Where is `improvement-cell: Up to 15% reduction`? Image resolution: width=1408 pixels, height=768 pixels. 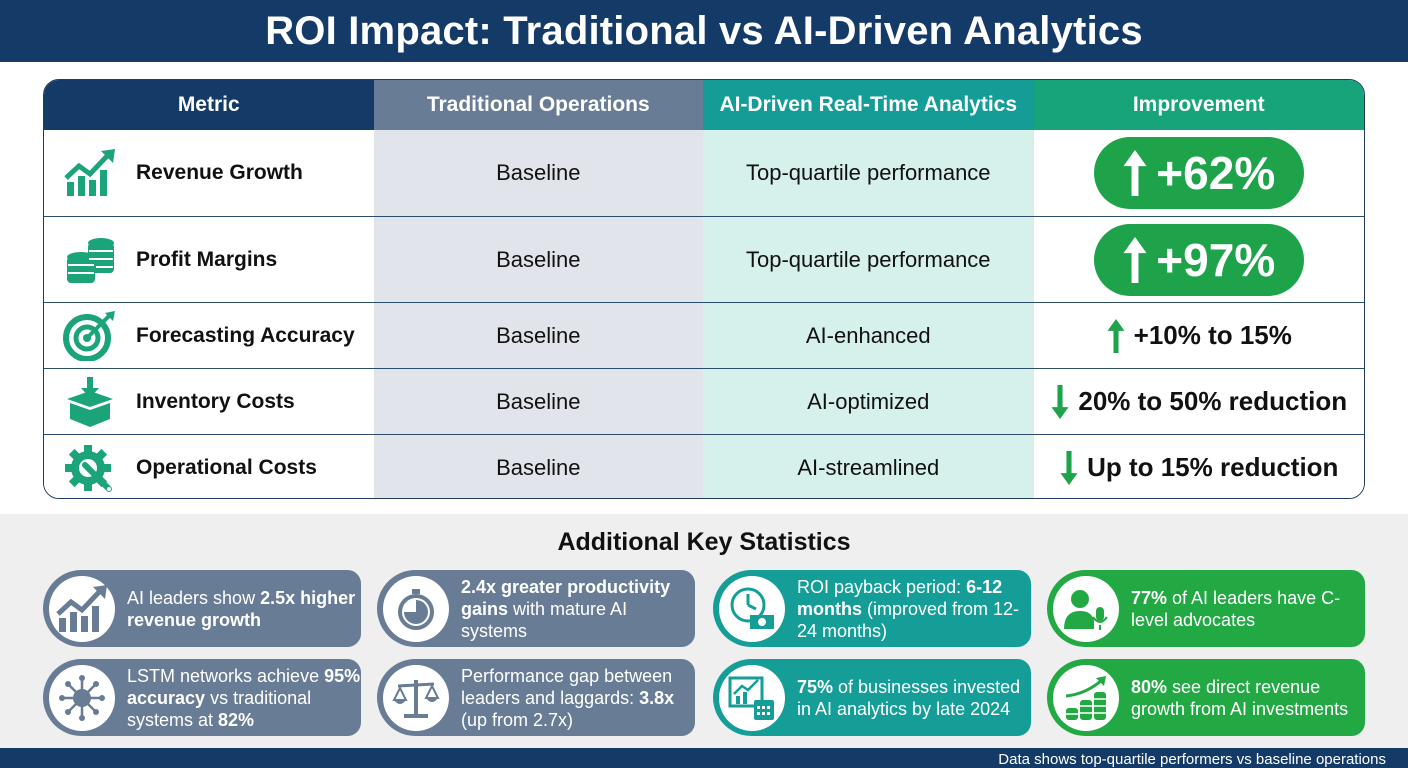
improvement-cell: Up to 15% reduction is located at coordinates (1198, 466).